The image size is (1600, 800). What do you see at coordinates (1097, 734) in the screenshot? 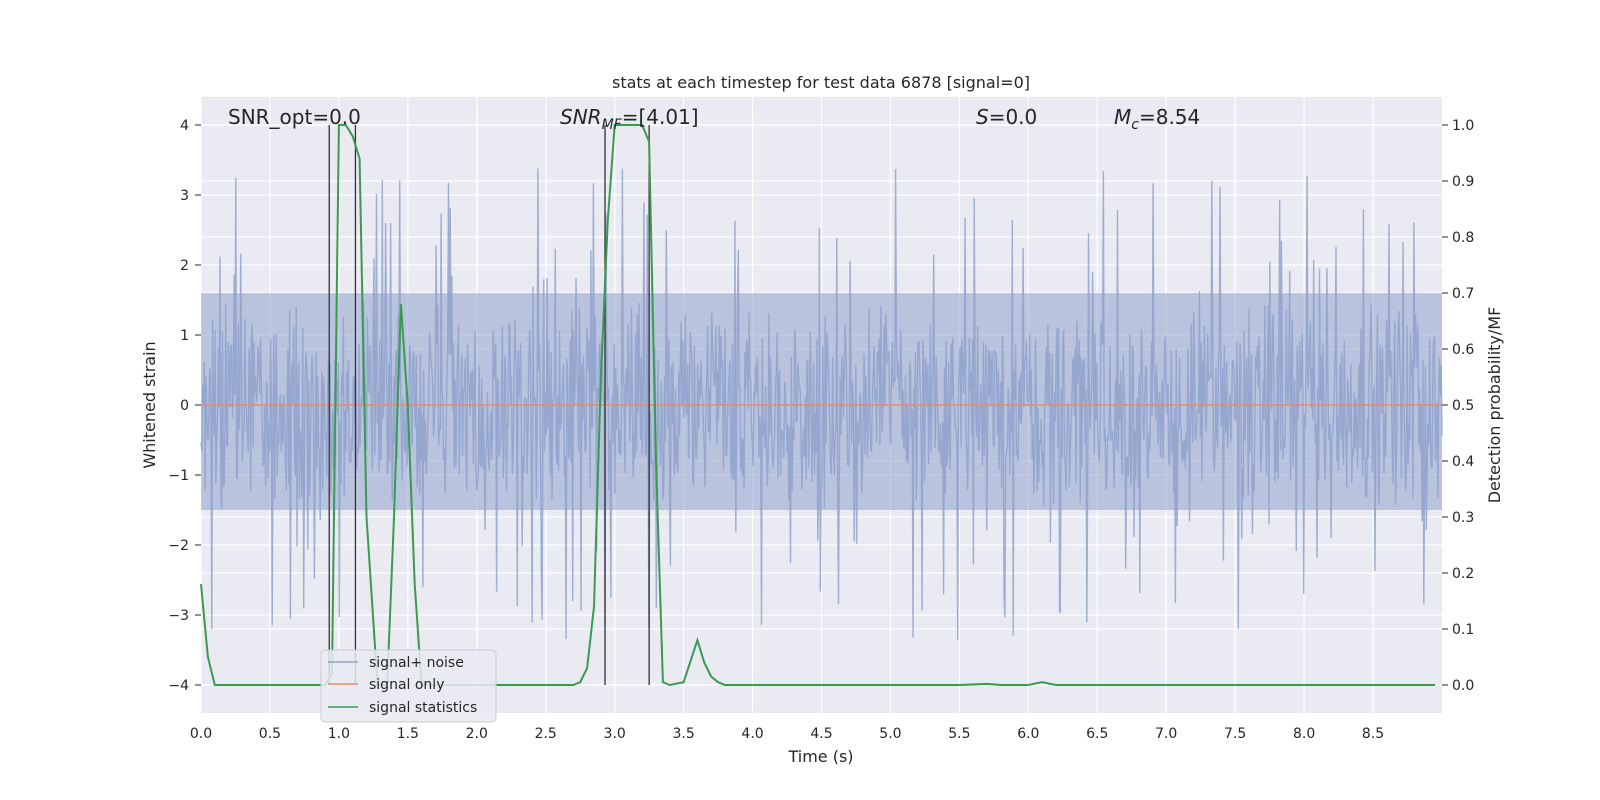
I see `x-tick-label: 6.5` at bounding box center [1097, 734].